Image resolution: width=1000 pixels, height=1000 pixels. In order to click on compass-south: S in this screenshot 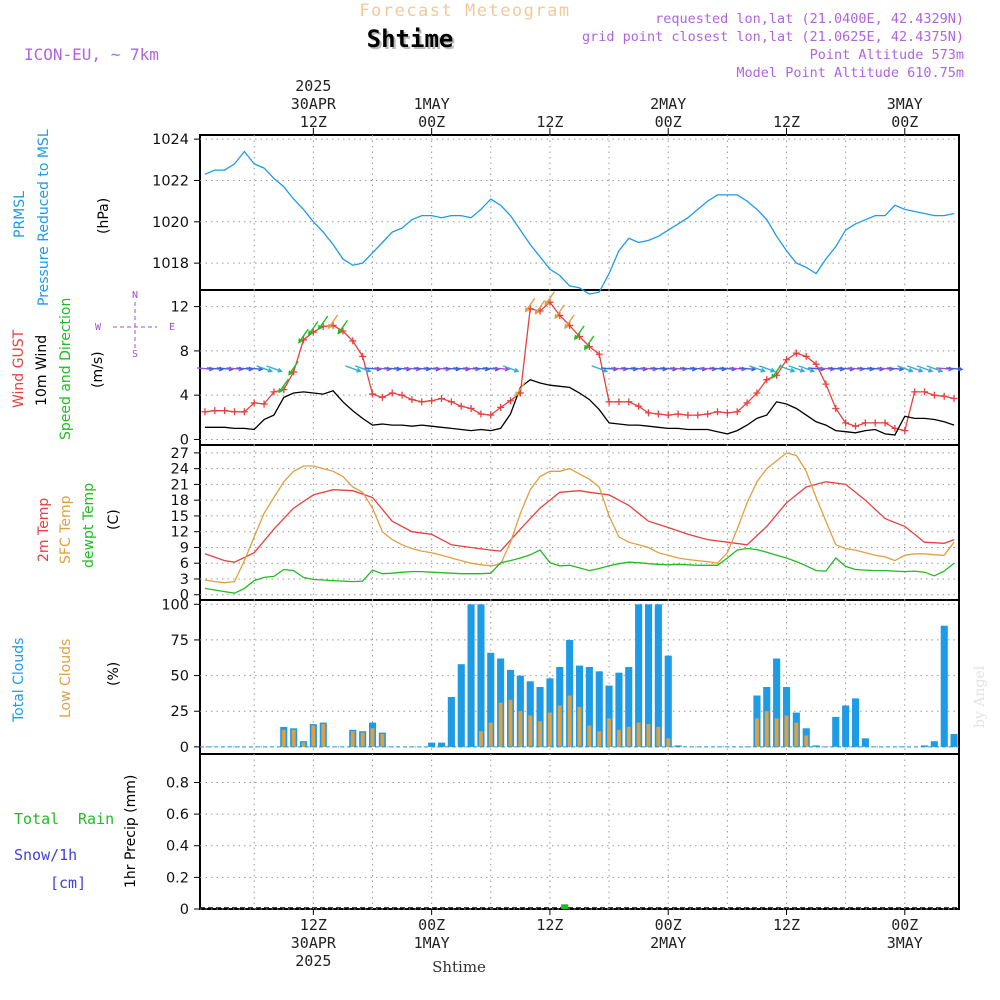, I will do `click(135, 354)`.